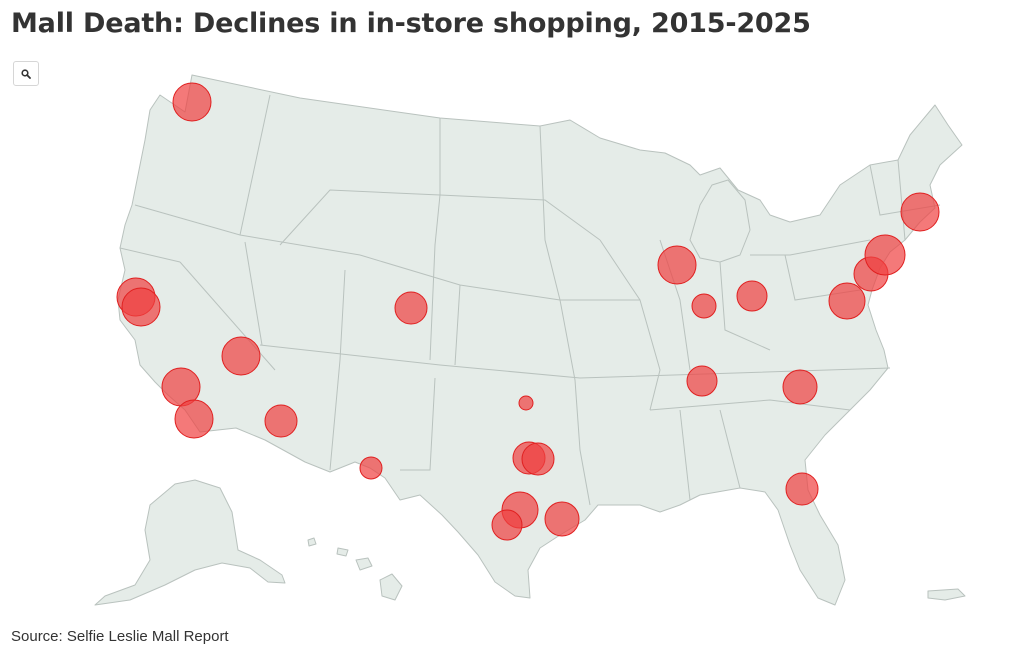 The height and width of the screenshot is (658, 1020). What do you see at coordinates (120, 636) in the screenshot?
I see `source-note: Source: Selfie Leslie Mall Report` at bounding box center [120, 636].